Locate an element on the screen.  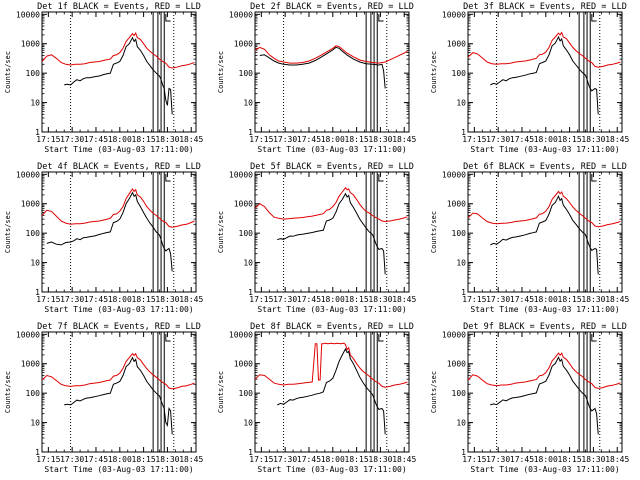
panel-title: Det 2f BLACK = Events, RED = LLD is located at coordinates (332, 7).